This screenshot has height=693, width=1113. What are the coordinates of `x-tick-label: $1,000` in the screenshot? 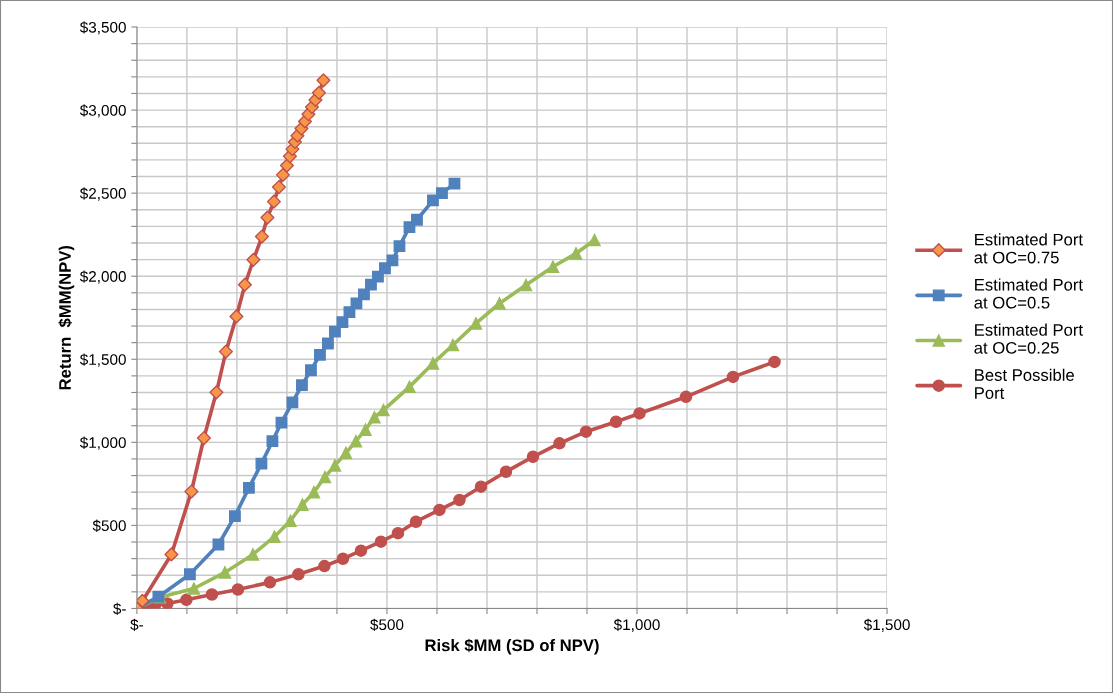 It's located at (636, 625).